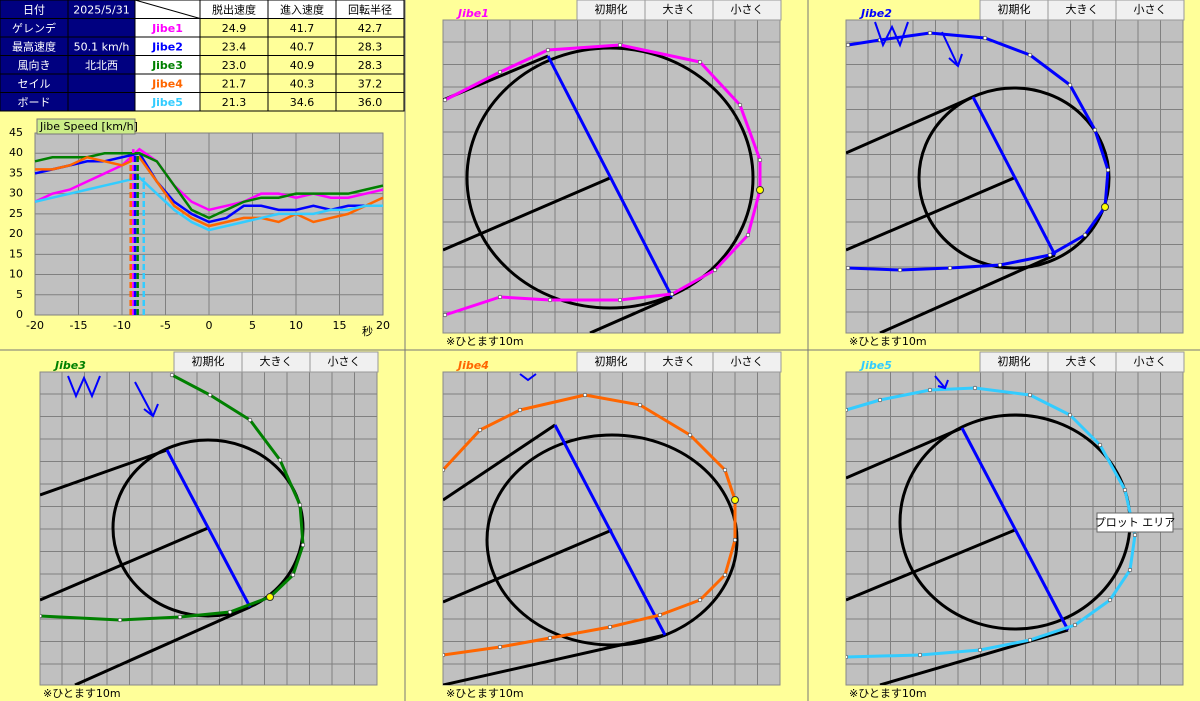 This screenshot has height=701, width=1200. What do you see at coordinates (167, 83) in the screenshot?
I see `table-text: Jibe4` at bounding box center [167, 83].